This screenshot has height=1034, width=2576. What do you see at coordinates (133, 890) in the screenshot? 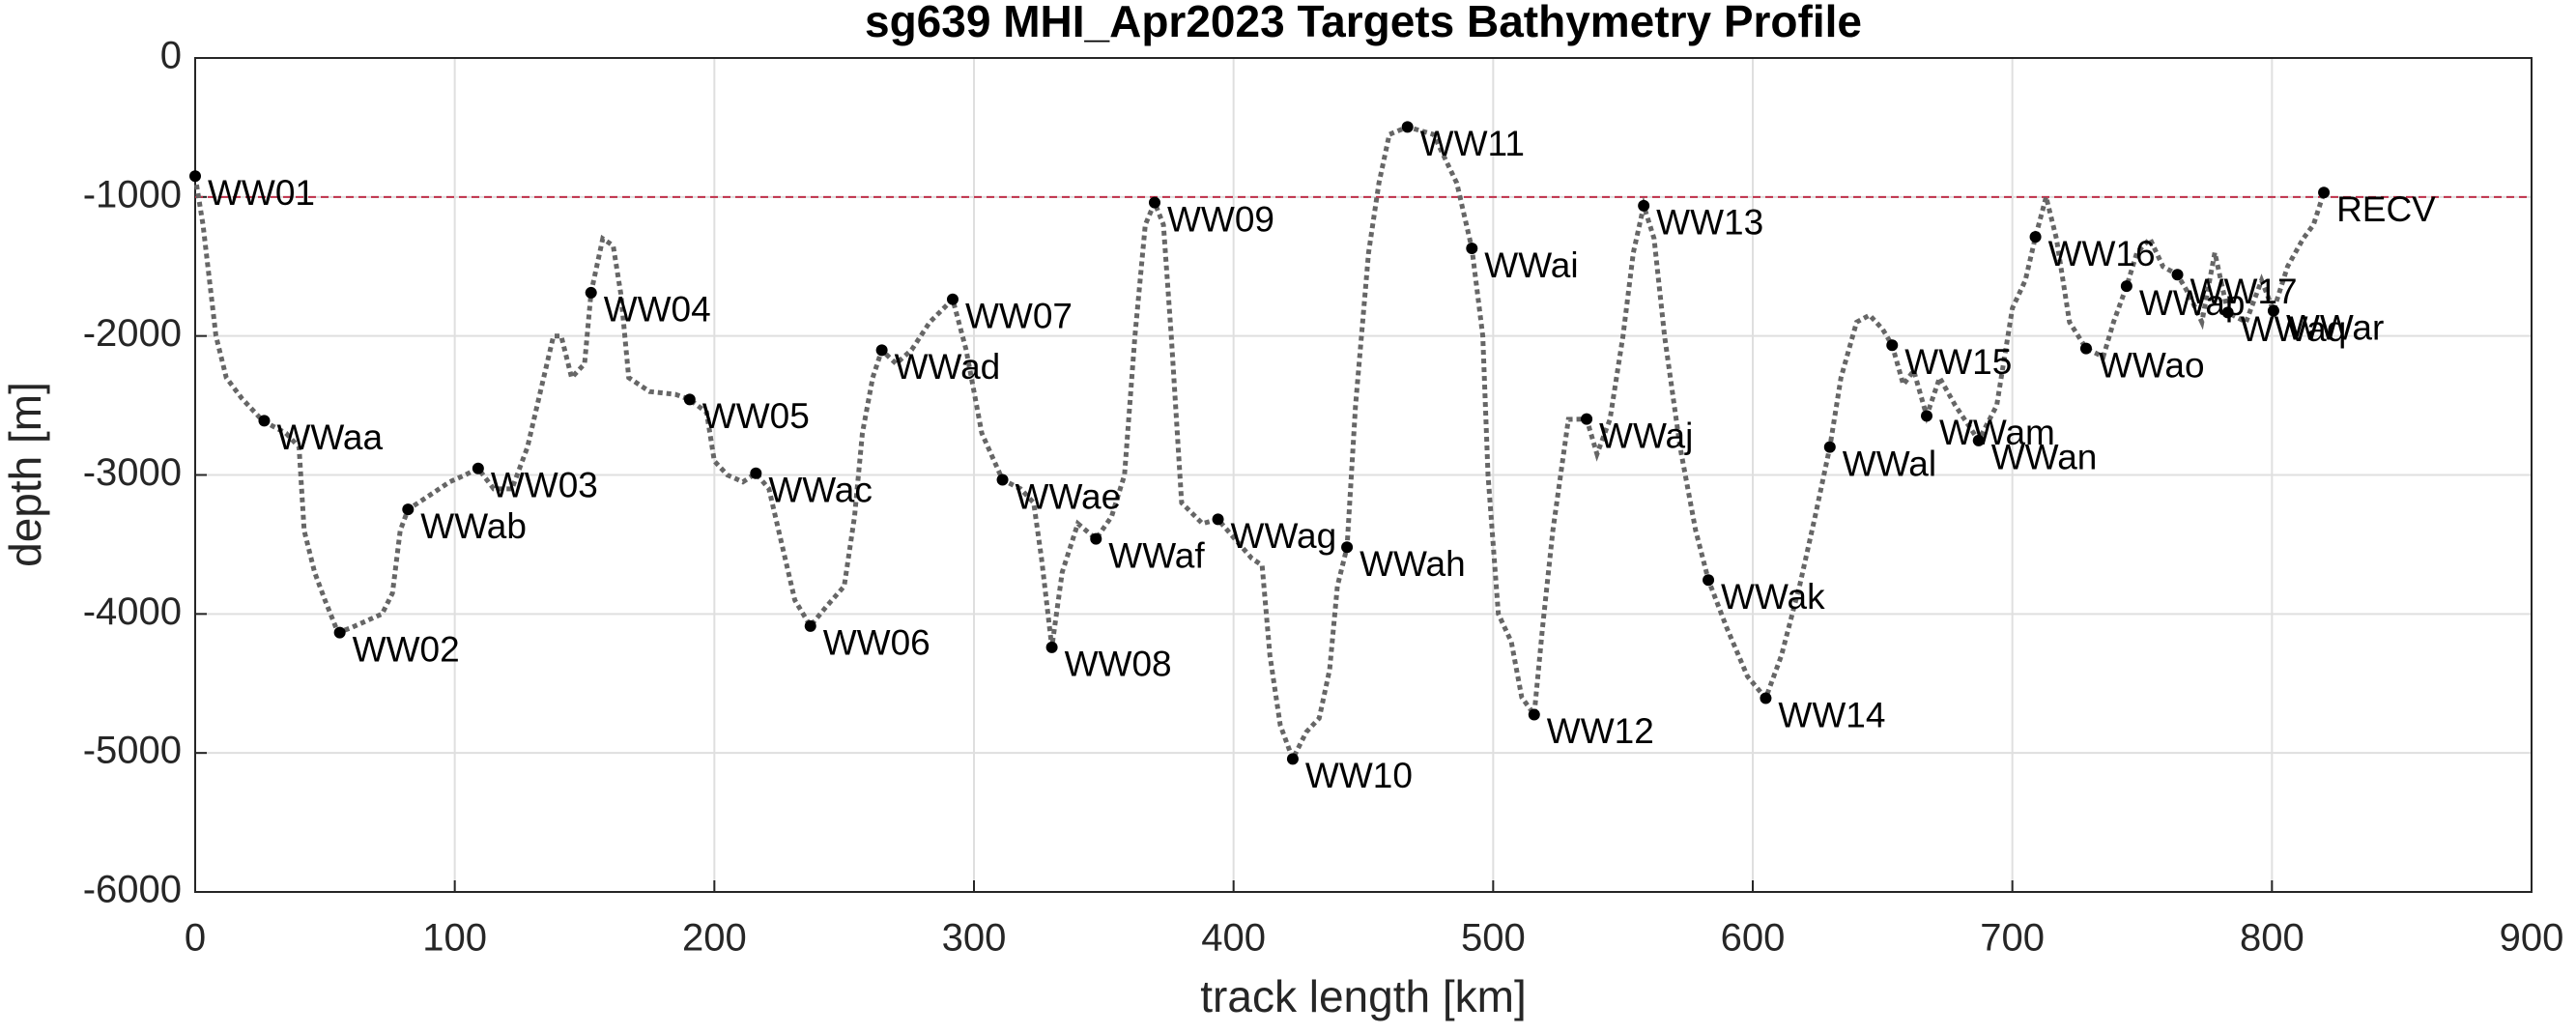
I see `y-tick-label: -6000` at bounding box center [133, 890].